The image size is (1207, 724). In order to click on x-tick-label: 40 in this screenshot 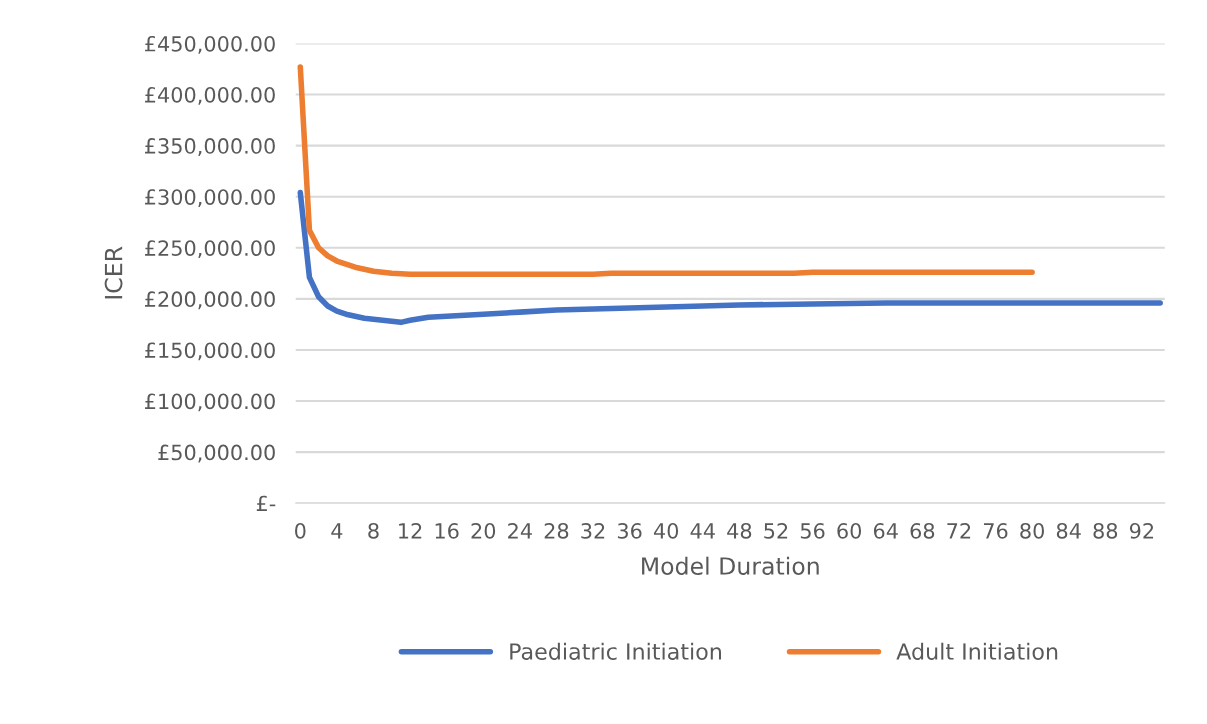, I will do `click(666, 530)`.